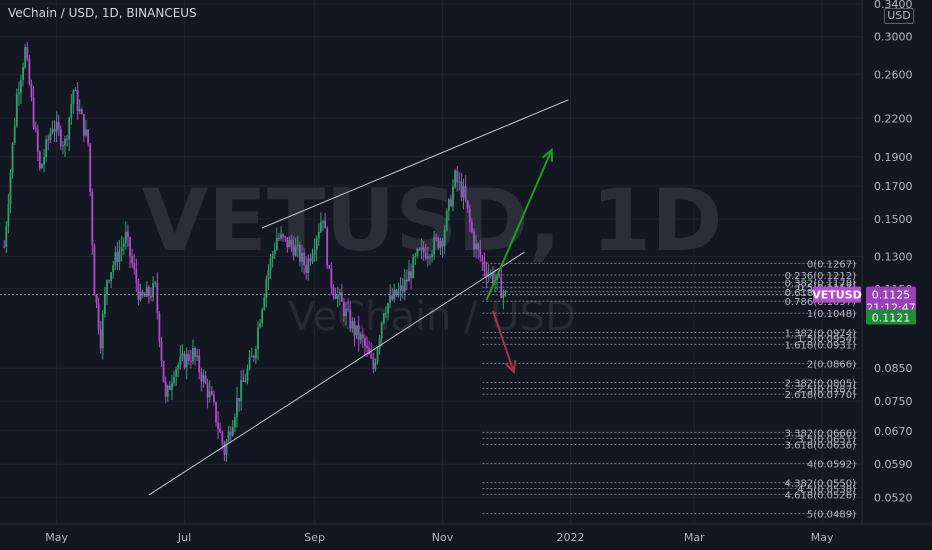  What do you see at coordinates (415, 164) in the screenshot?
I see `trendline-upper` at bounding box center [415, 164].